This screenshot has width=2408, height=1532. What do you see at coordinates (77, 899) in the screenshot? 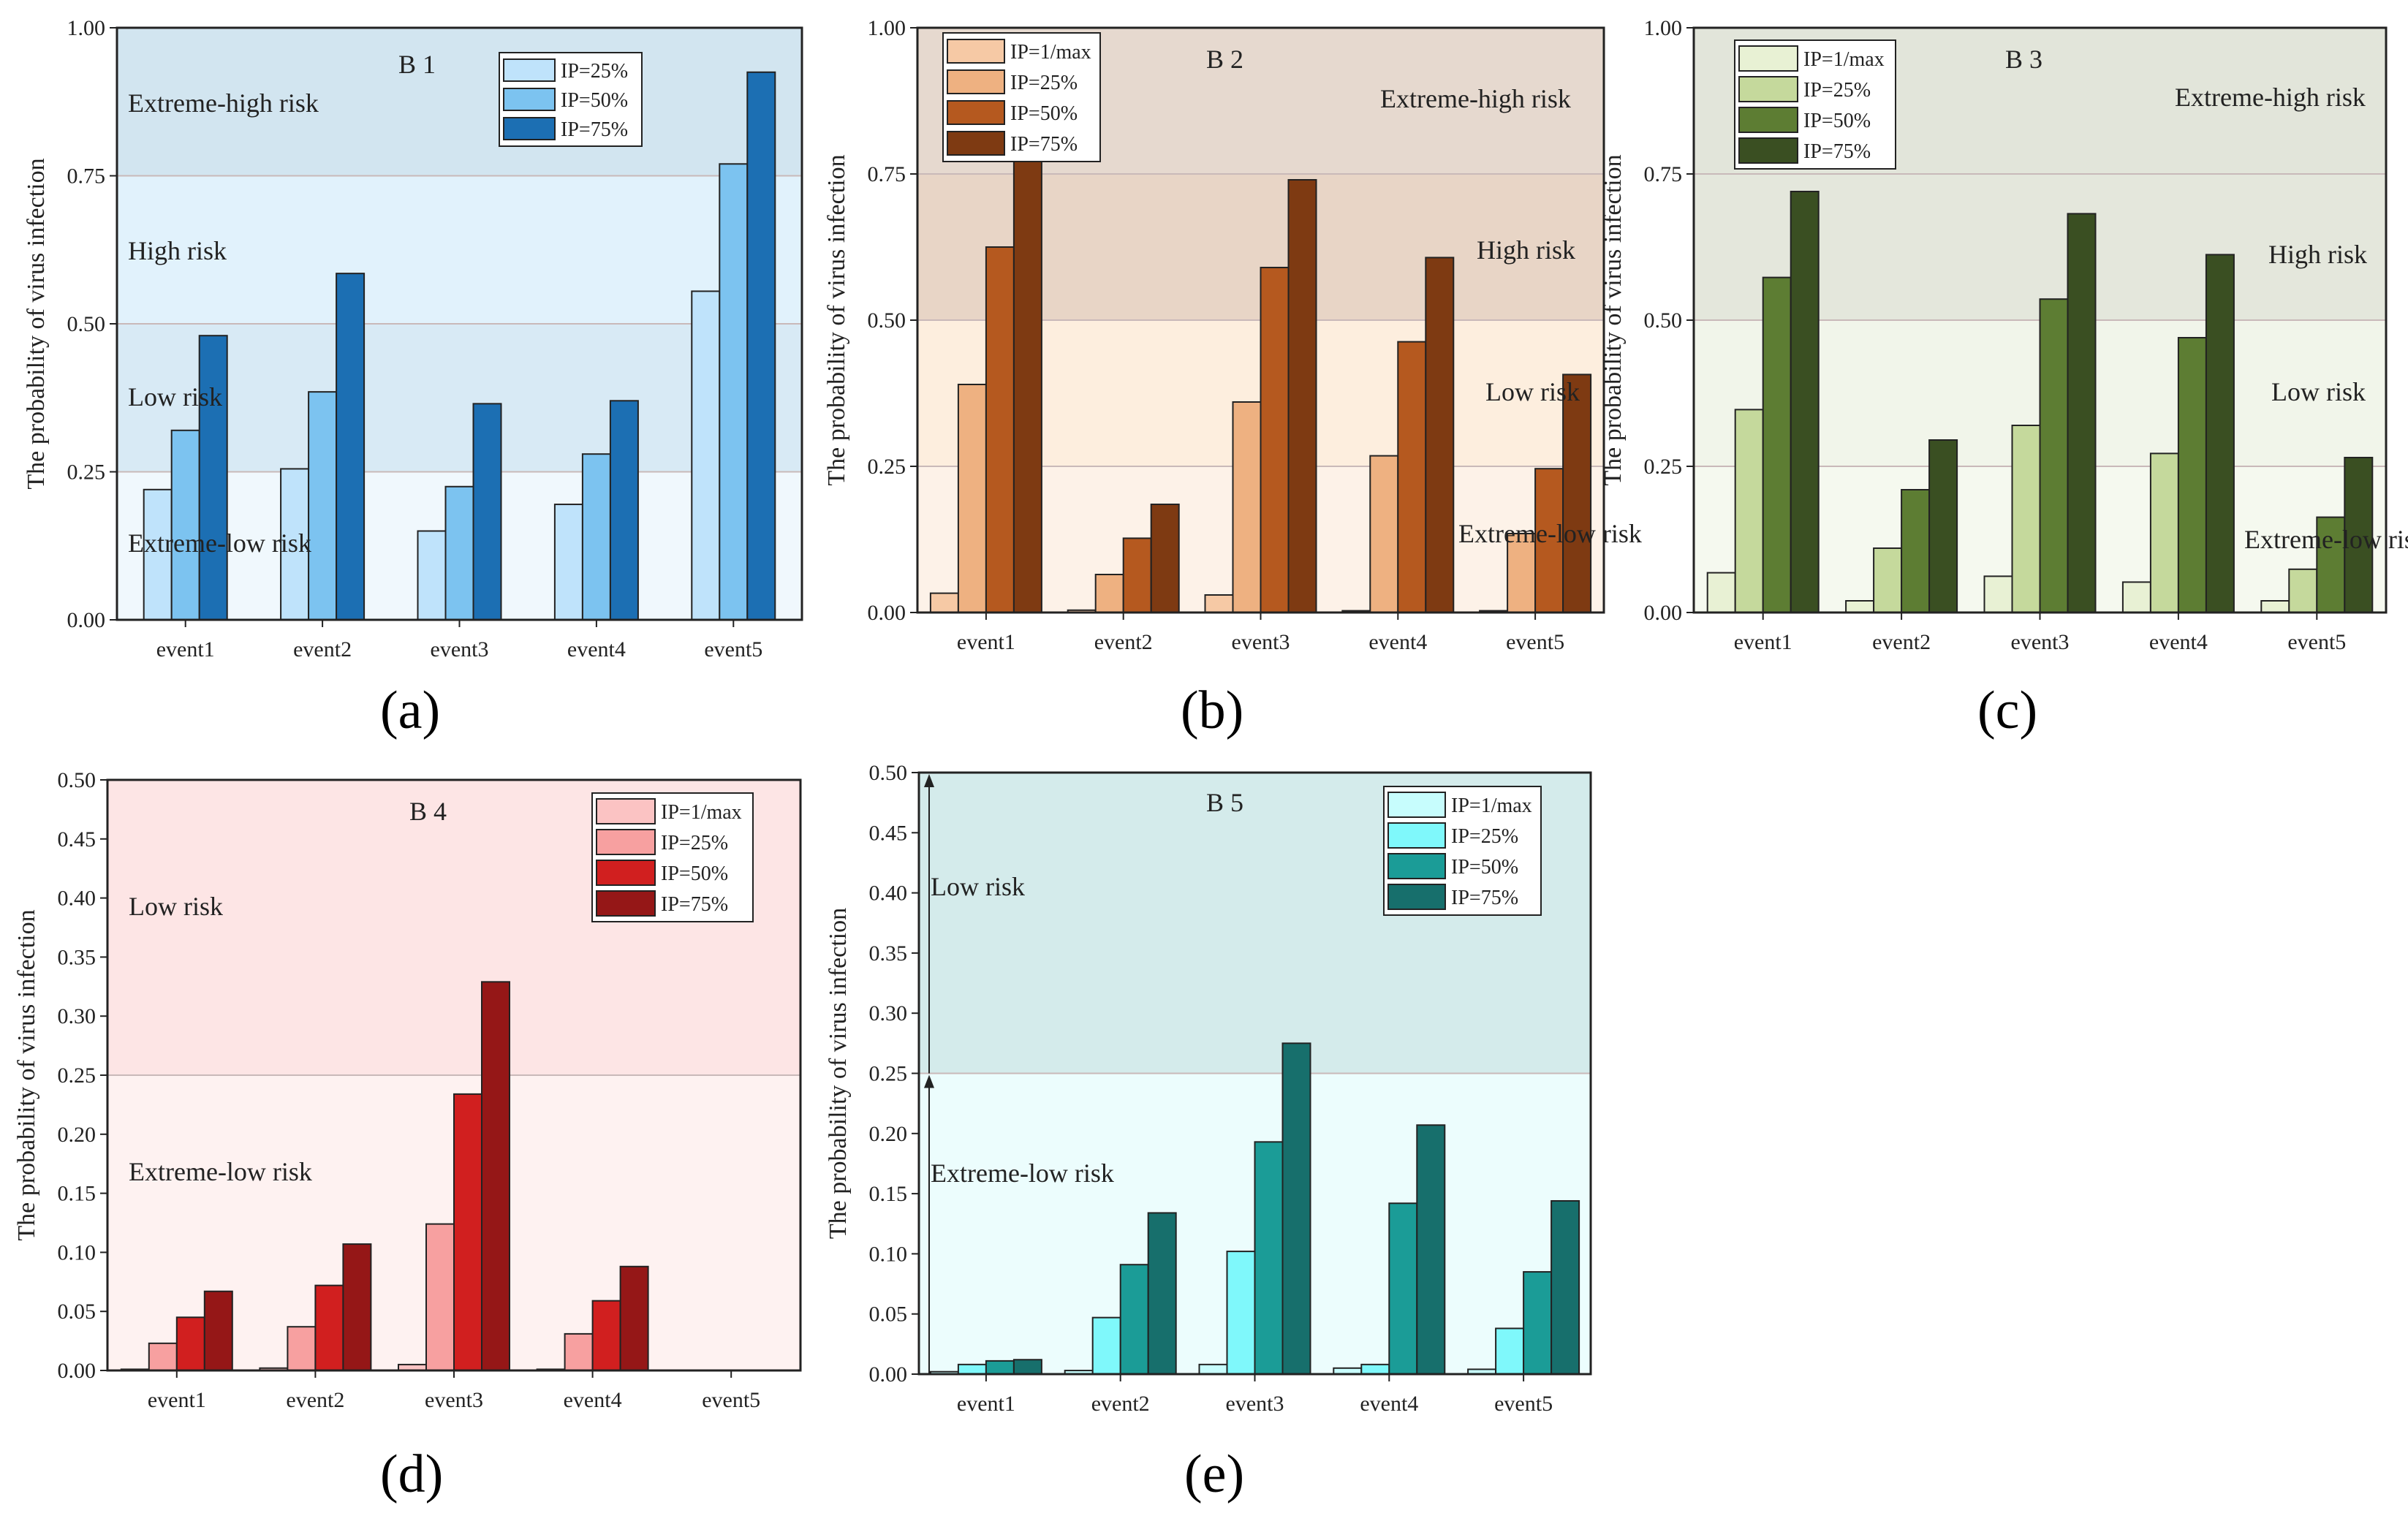
I see `y-tick-label: 0.40` at bounding box center [77, 899].